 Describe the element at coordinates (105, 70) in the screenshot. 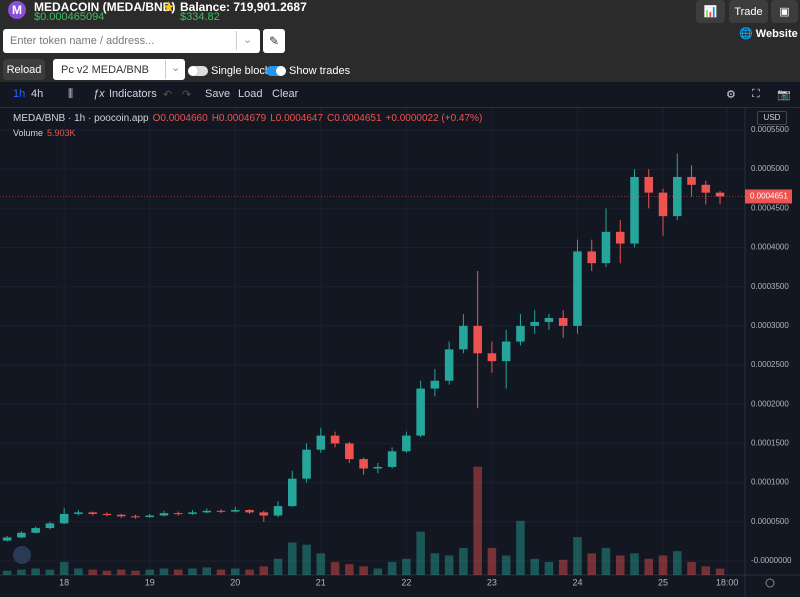

I see `pair-text: Pc v2 MEDA/BNB` at that location.